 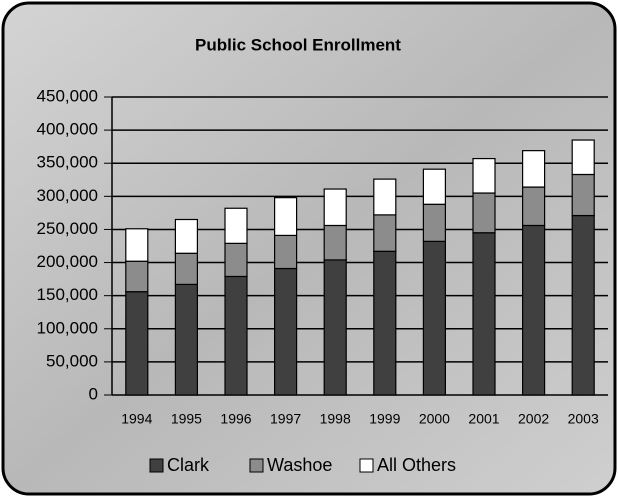 What do you see at coordinates (434, 419) in the screenshot?
I see `x-tick-label: 2000` at bounding box center [434, 419].